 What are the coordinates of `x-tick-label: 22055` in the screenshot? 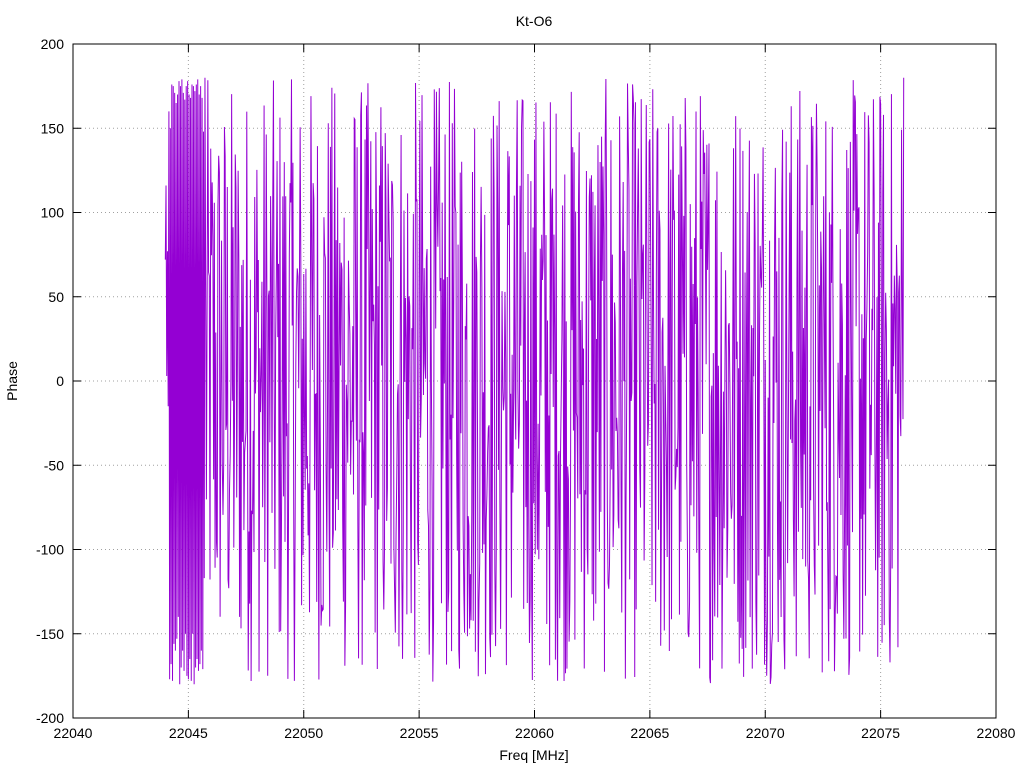 It's located at (419, 733).